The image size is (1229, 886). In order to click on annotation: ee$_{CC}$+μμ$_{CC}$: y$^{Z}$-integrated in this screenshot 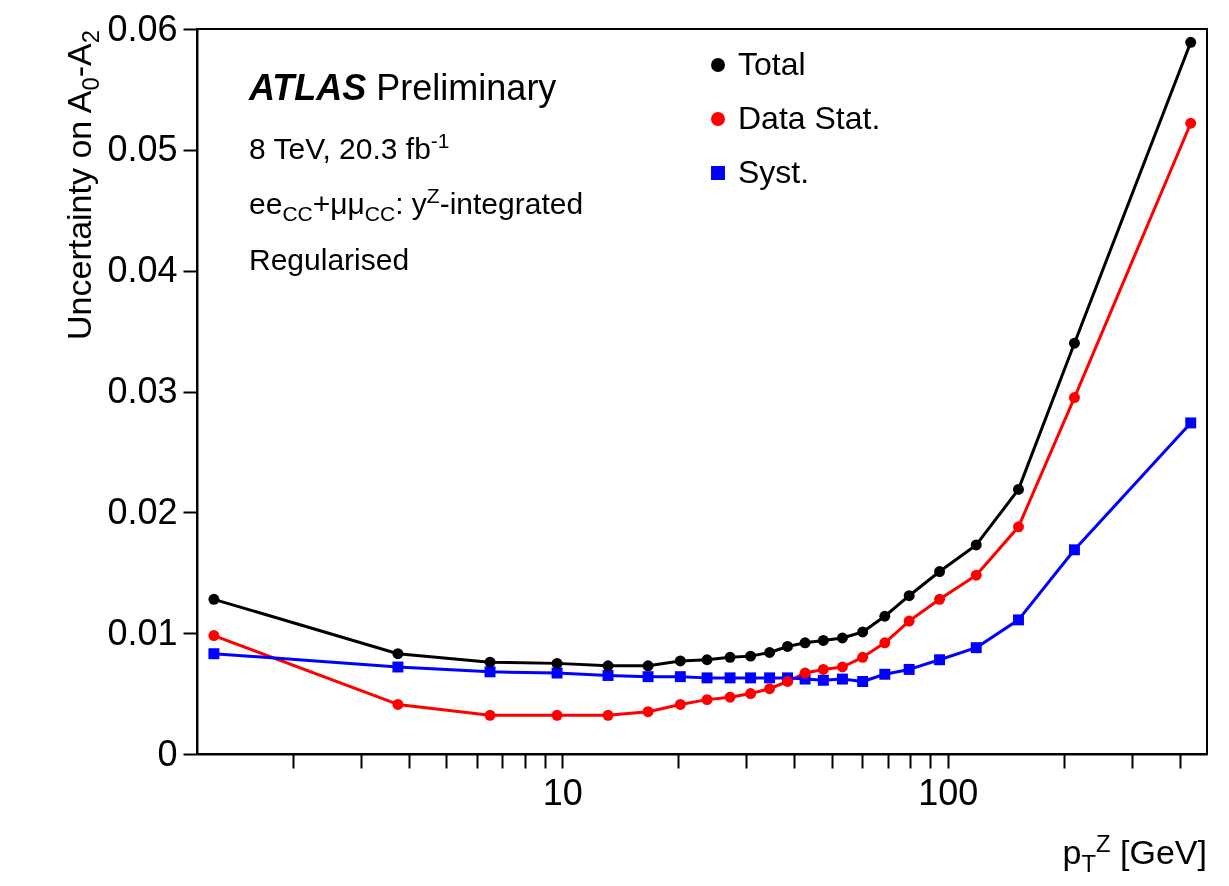, I will do `click(416, 204)`.